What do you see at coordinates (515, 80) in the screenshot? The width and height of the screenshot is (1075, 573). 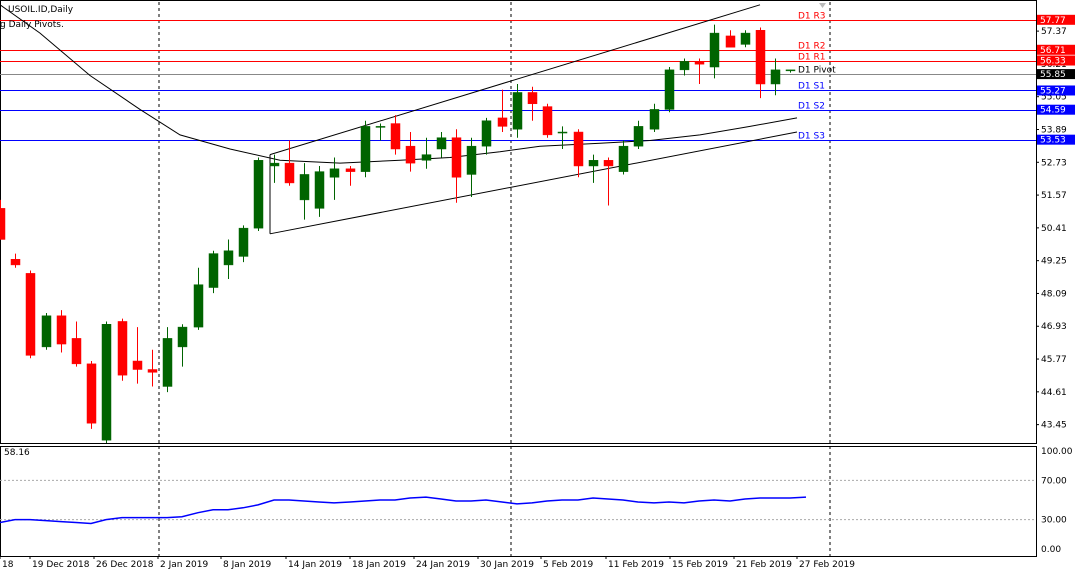 I see `channel-upper-line` at bounding box center [515, 80].